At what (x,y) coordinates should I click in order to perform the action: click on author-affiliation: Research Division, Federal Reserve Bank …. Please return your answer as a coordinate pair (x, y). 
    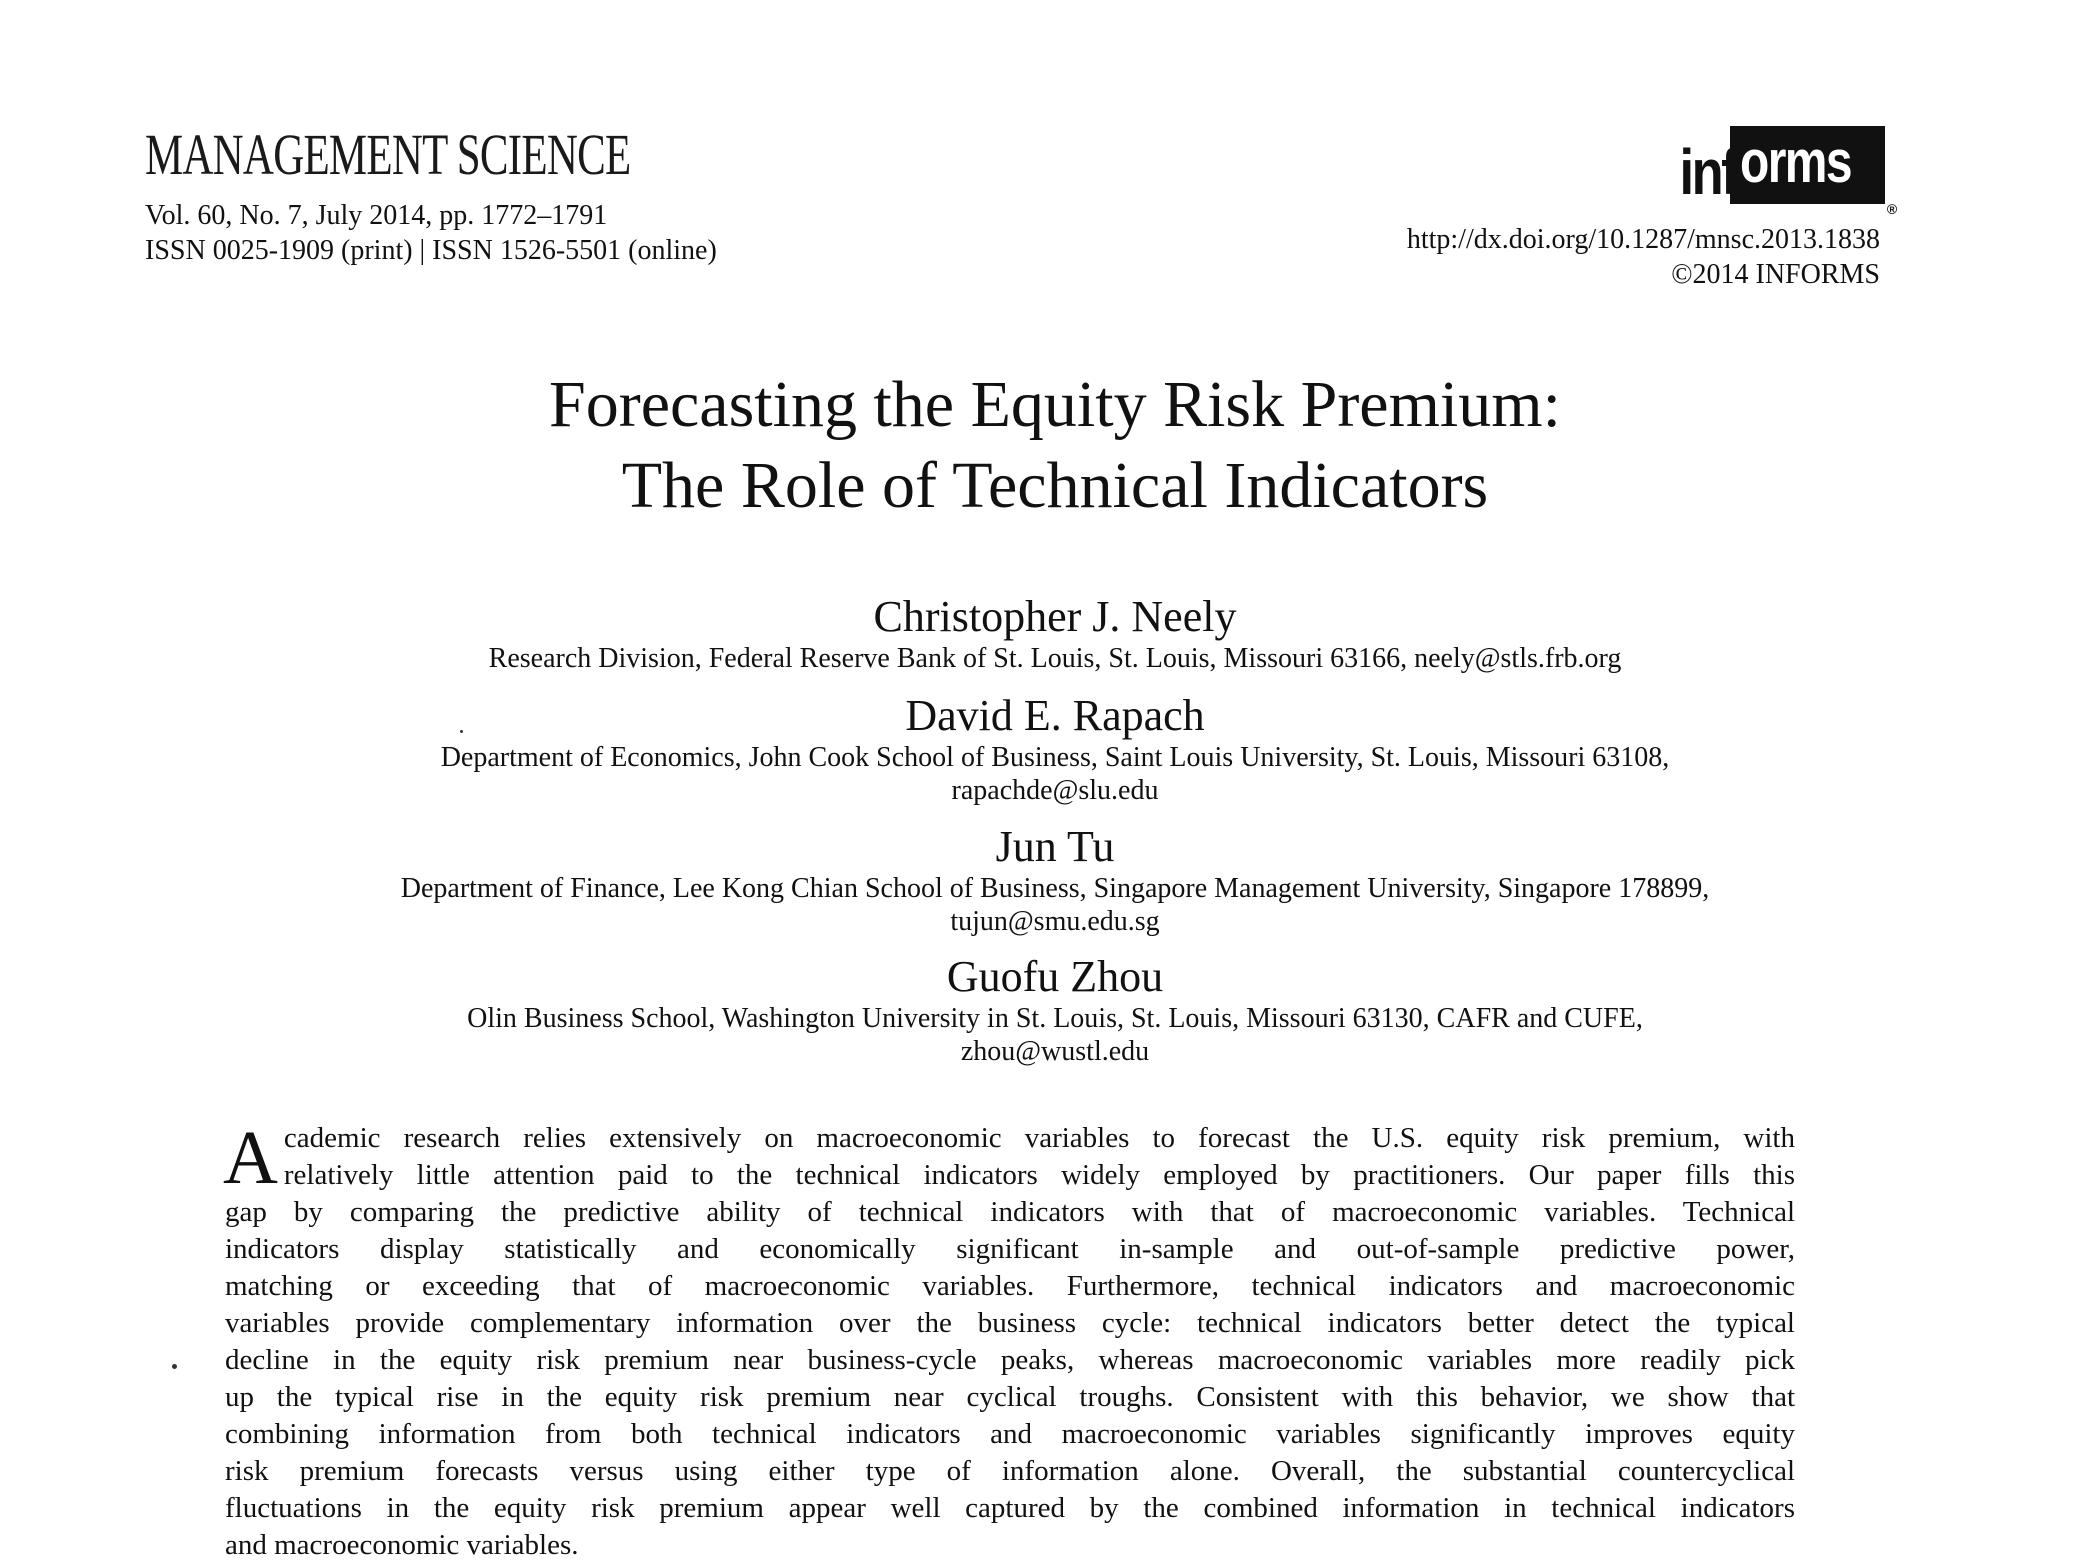
    Looking at the image, I should click on (1055, 658).